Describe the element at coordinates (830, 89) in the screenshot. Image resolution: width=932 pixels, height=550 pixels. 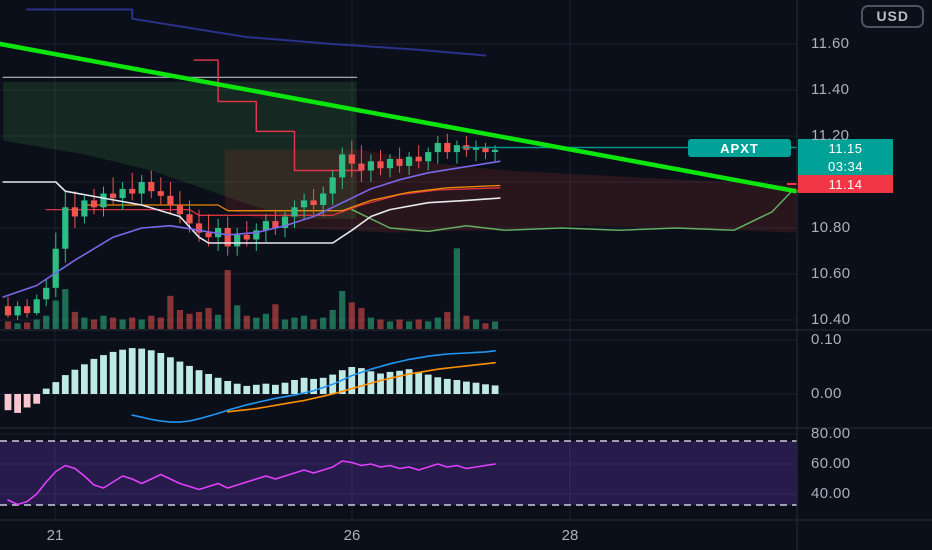
I see `axis-tick-label: 11.40` at that location.